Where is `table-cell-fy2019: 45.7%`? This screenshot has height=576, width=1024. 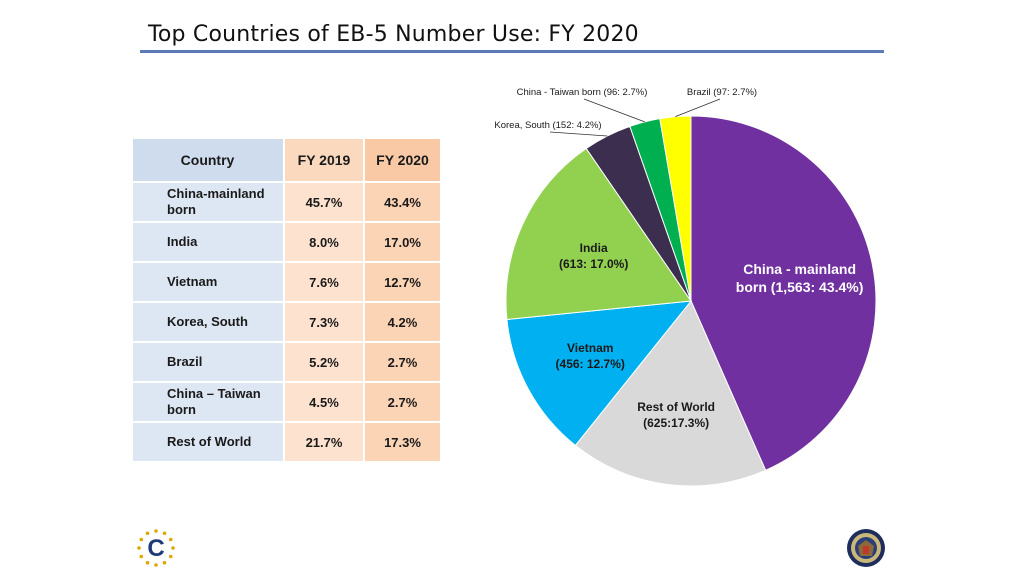
table-cell-fy2019: 45.7% is located at coordinates (324, 202).